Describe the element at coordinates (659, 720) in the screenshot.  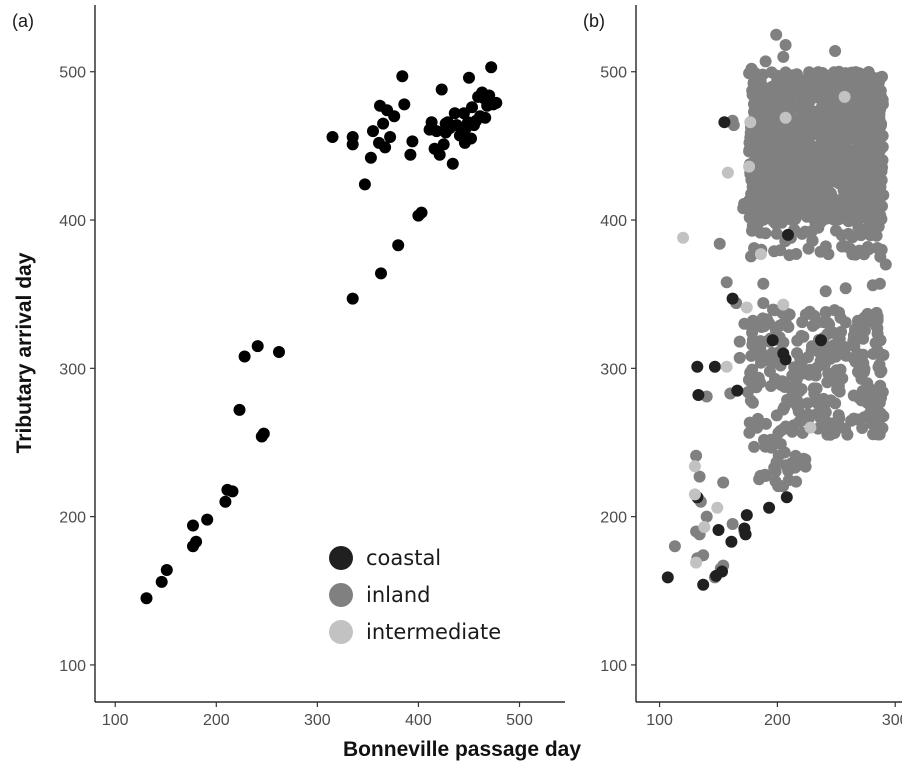
I see `x-tick-label: 100` at that location.